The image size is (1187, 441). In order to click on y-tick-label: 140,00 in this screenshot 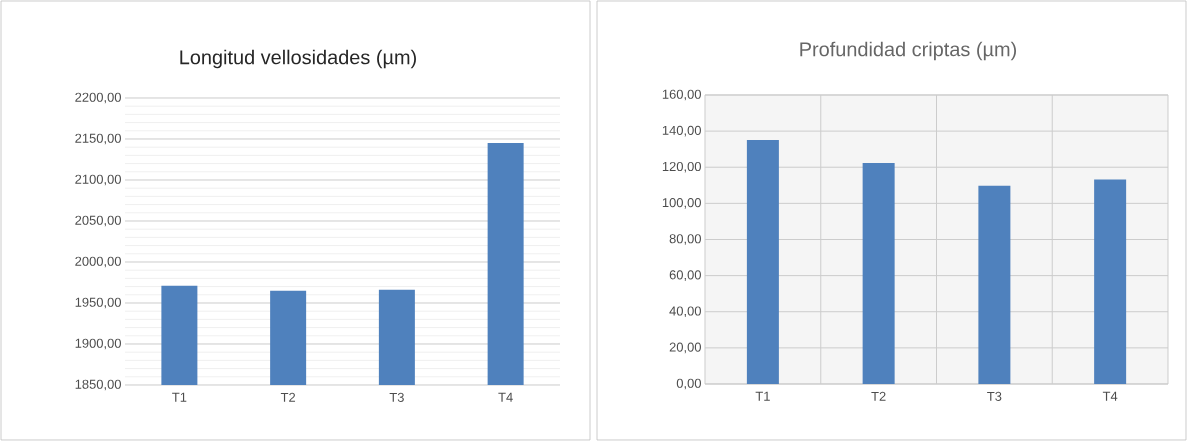, I will do `click(681, 131)`.